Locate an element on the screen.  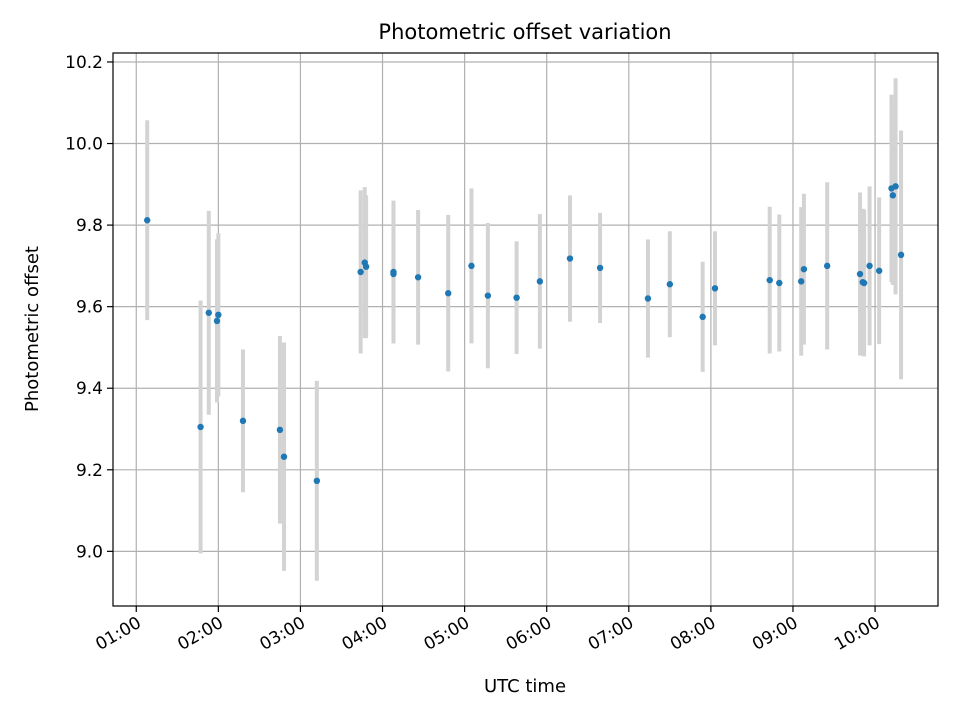
y-tick-label: 10.0 is located at coordinates (84, 145).